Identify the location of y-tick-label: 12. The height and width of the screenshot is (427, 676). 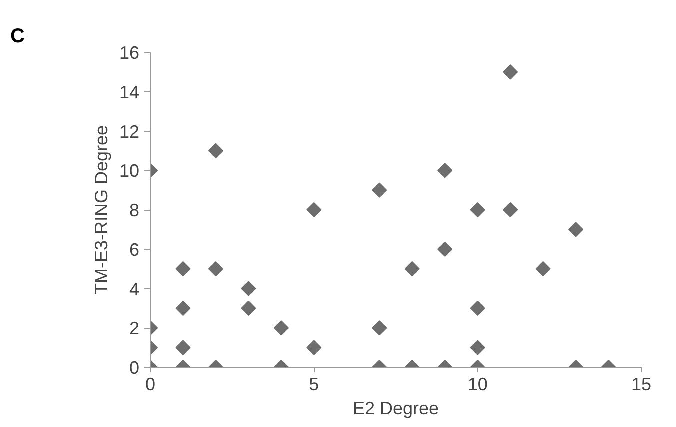
(129, 132).